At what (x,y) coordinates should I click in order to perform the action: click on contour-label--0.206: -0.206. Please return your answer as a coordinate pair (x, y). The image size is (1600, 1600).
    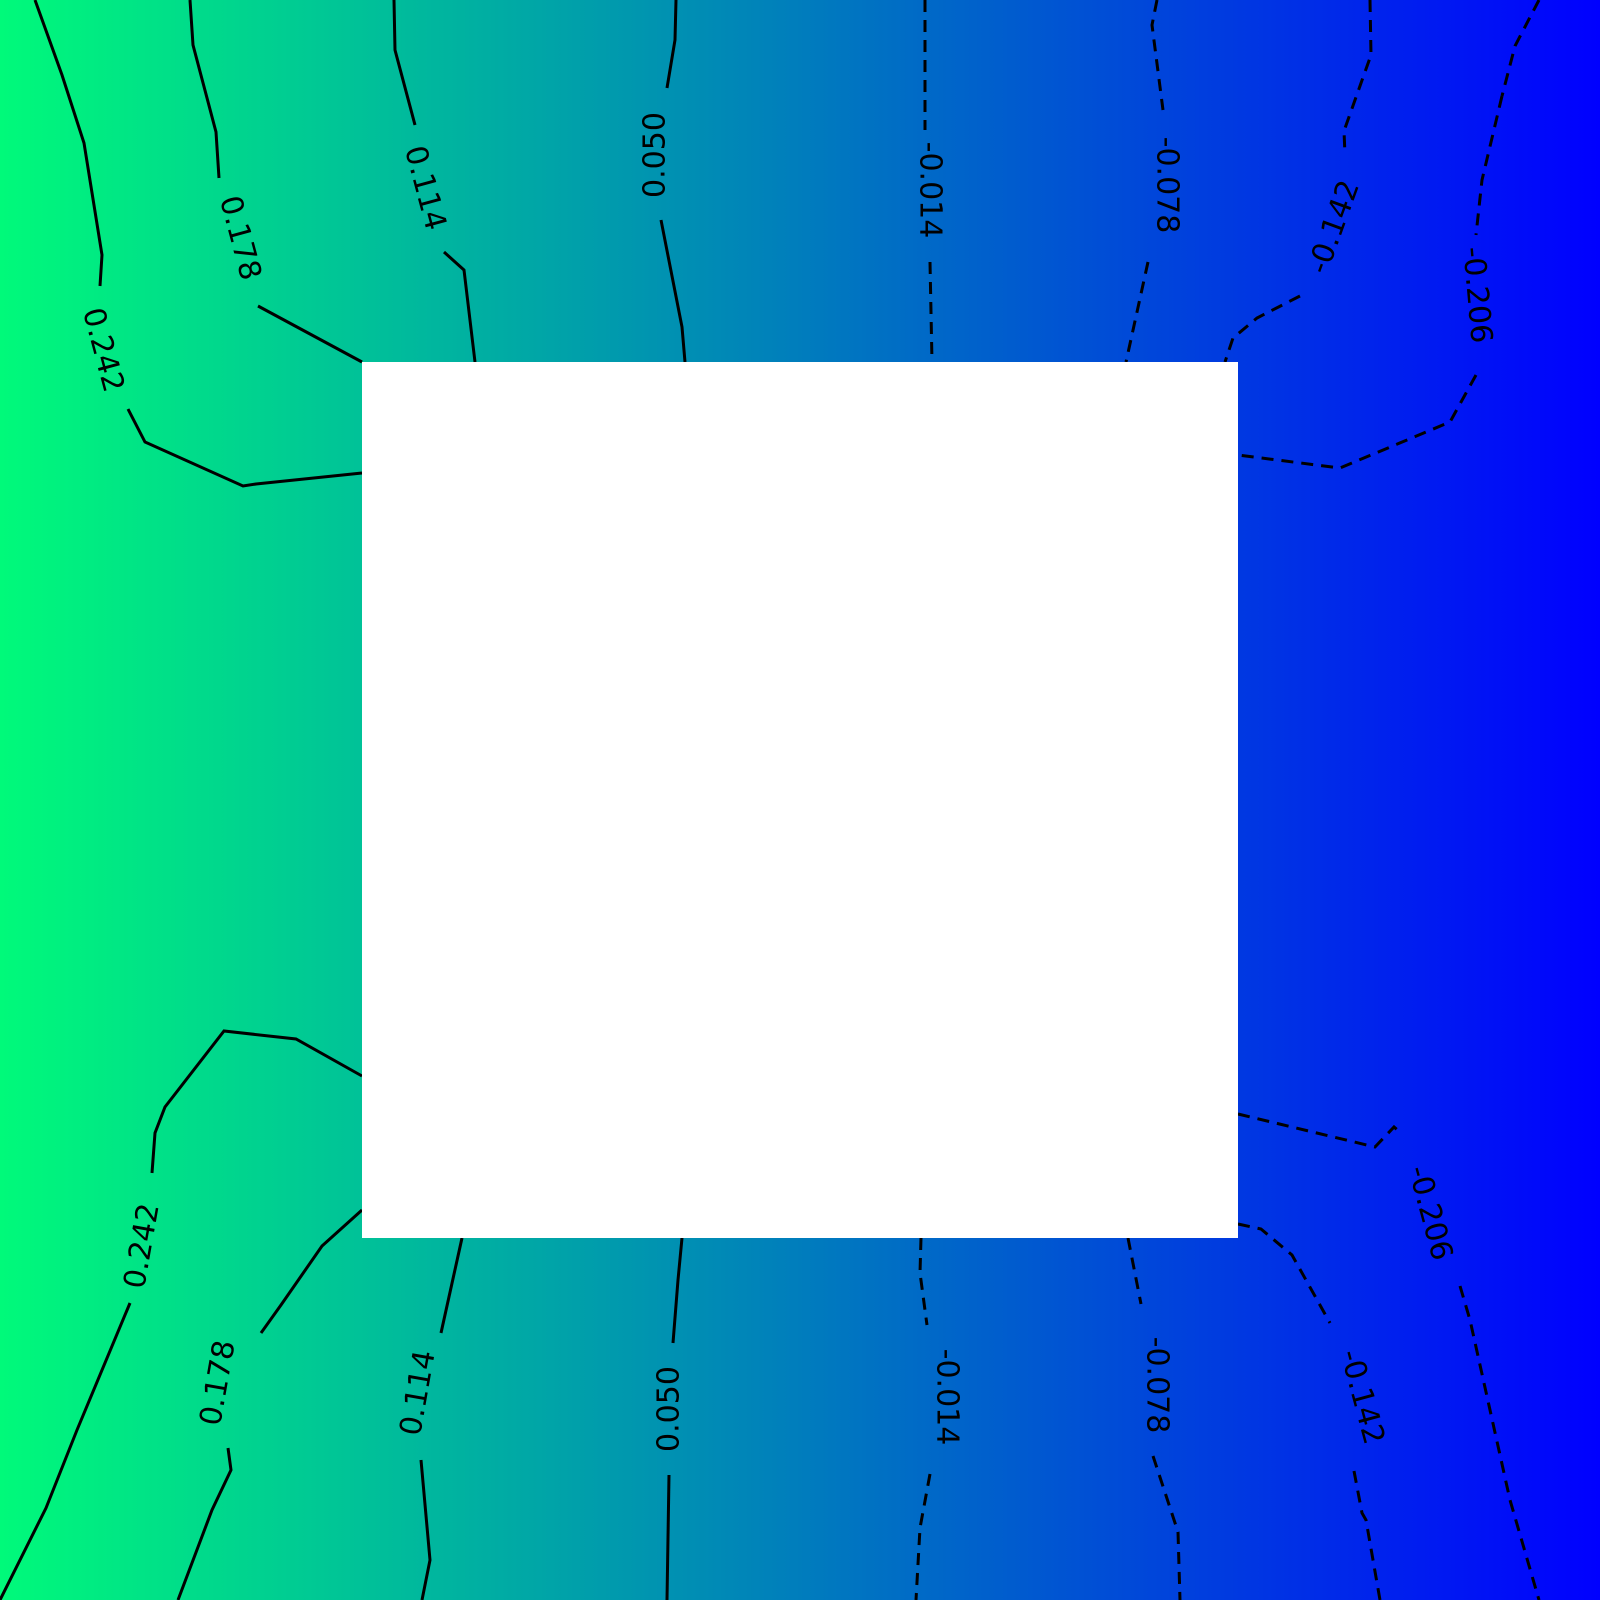
    Looking at the image, I should click on (1476, 294).